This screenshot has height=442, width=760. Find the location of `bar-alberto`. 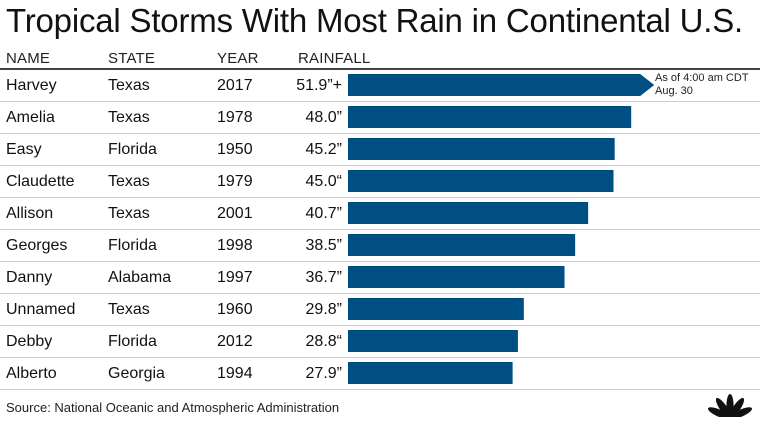

bar-alberto is located at coordinates (430, 373).